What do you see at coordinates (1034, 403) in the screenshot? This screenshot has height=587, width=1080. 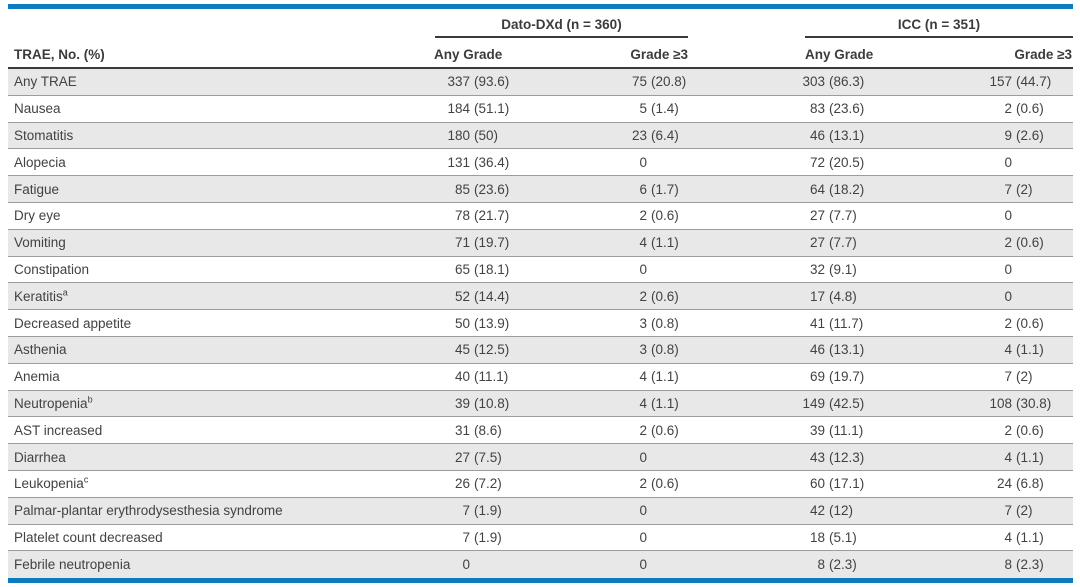 I see `cell-percent: (30.8)` at bounding box center [1034, 403].